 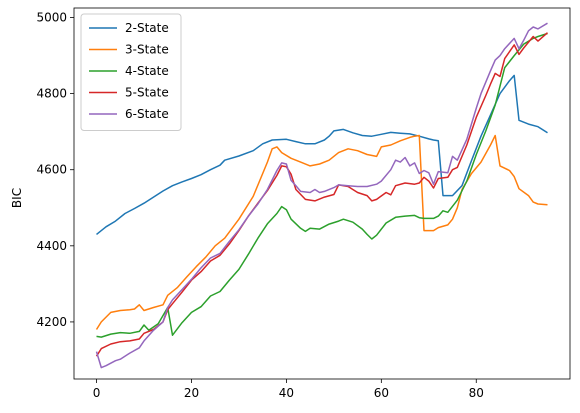 I want to click on legend-entry: 4-State, so click(x=147, y=71).